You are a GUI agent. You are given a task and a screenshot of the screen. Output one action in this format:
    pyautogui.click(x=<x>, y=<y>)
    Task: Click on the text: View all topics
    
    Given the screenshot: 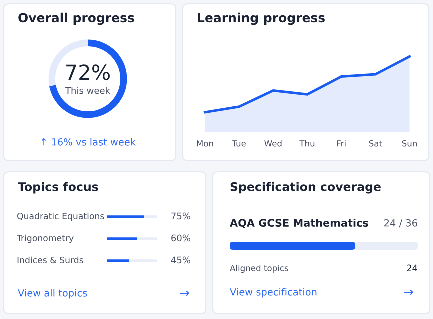 What is the action you would take?
    pyautogui.click(x=53, y=294)
    